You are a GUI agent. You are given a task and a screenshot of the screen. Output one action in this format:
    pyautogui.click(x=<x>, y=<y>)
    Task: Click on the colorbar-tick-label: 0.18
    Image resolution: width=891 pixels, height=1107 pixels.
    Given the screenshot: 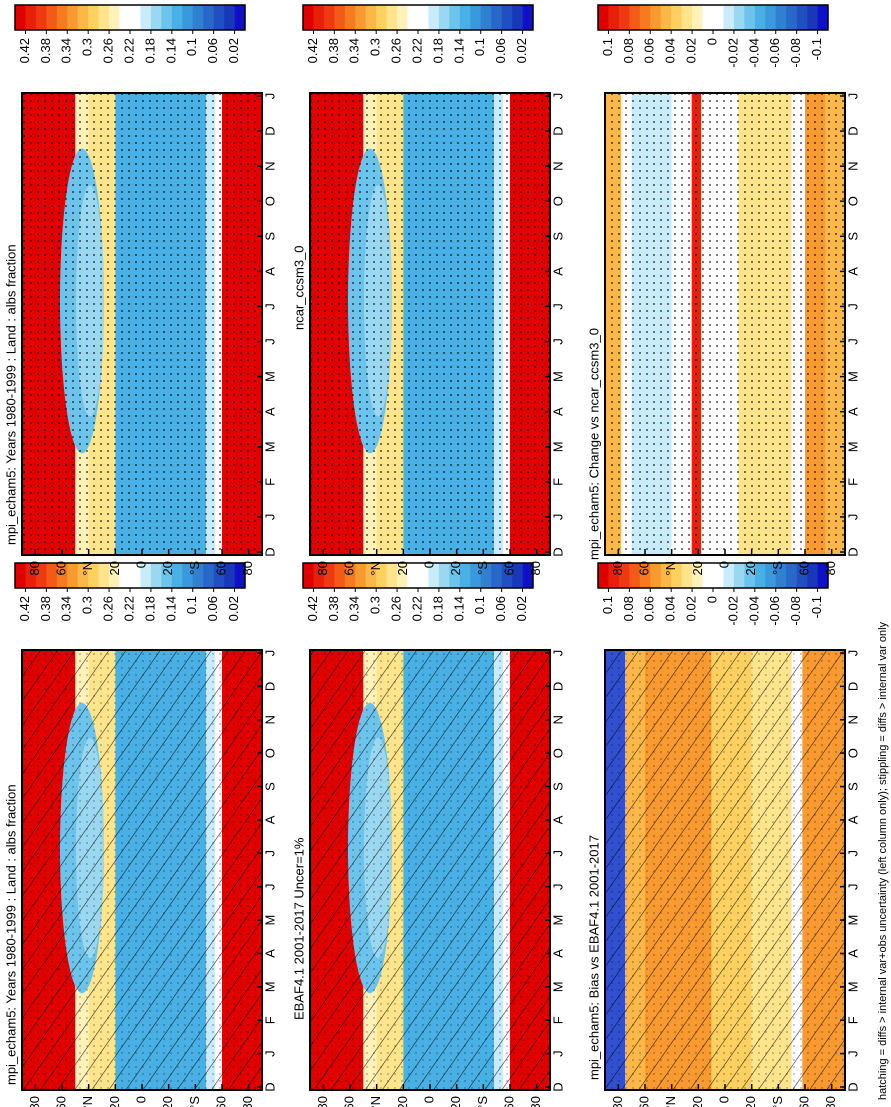 What is the action you would take?
    pyautogui.click(x=437, y=50)
    